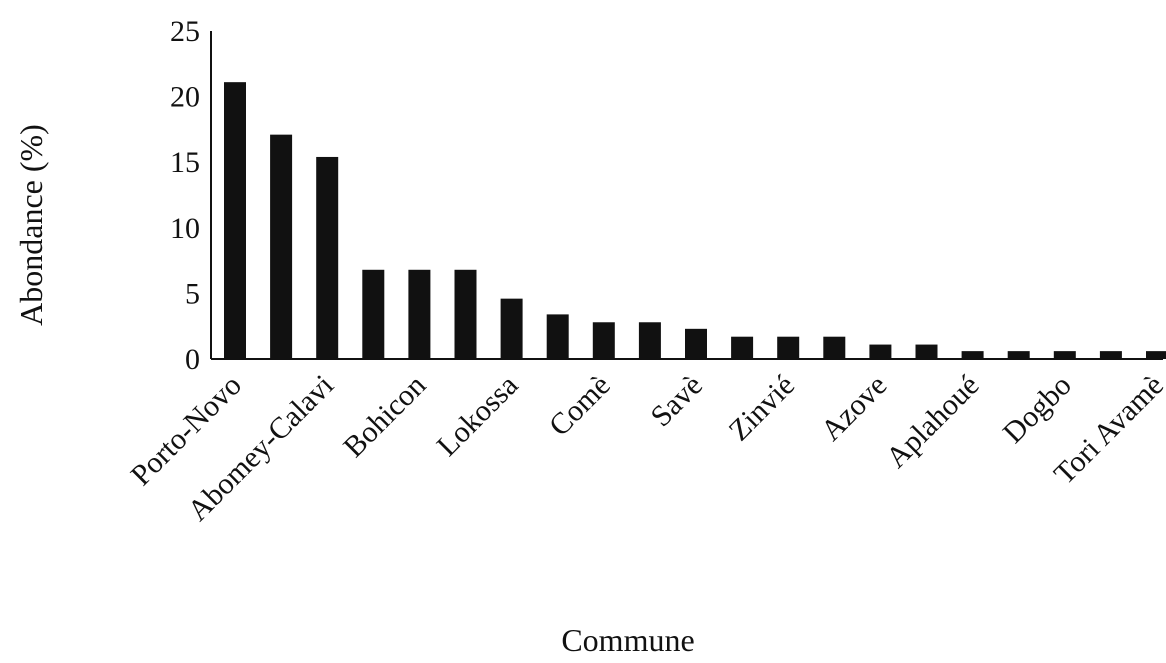 The height and width of the screenshot is (663, 1166). Describe the element at coordinates (761, 408) in the screenshot. I see `x-tick-label: Zinvié` at that location.